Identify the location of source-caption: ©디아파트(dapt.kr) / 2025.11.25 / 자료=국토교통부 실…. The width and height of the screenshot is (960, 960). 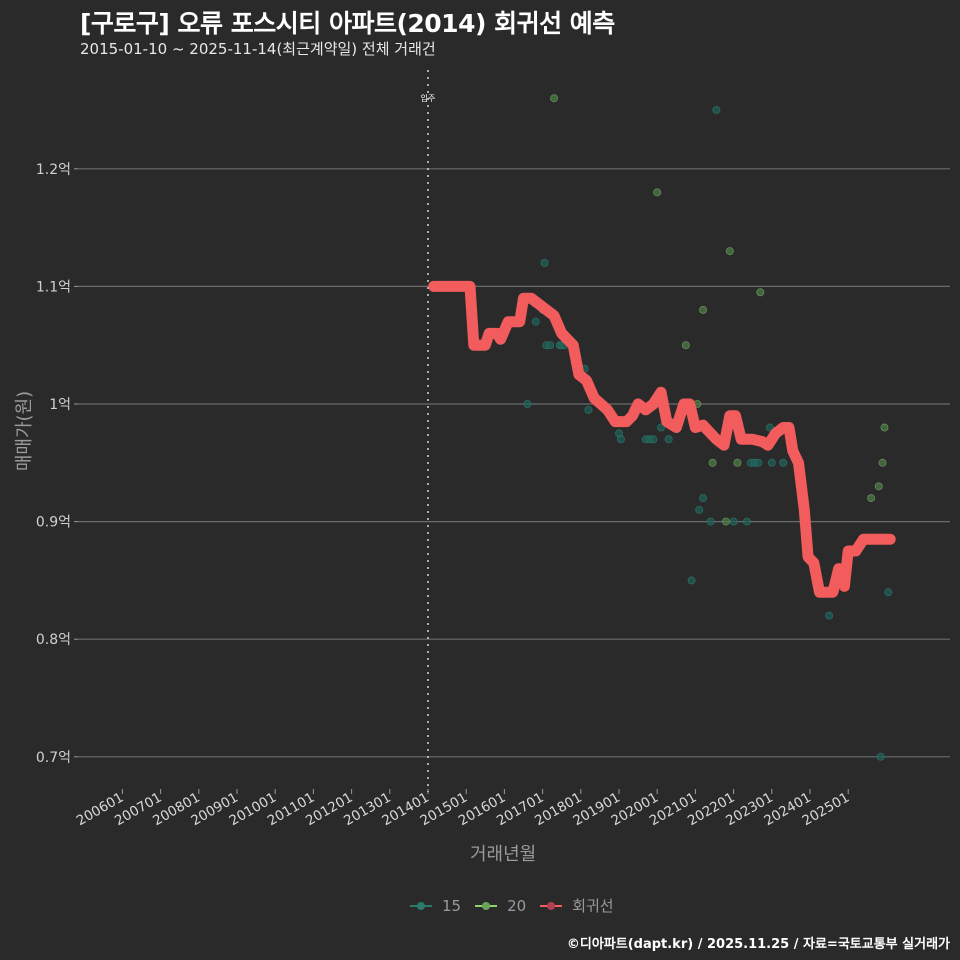
(758, 944).